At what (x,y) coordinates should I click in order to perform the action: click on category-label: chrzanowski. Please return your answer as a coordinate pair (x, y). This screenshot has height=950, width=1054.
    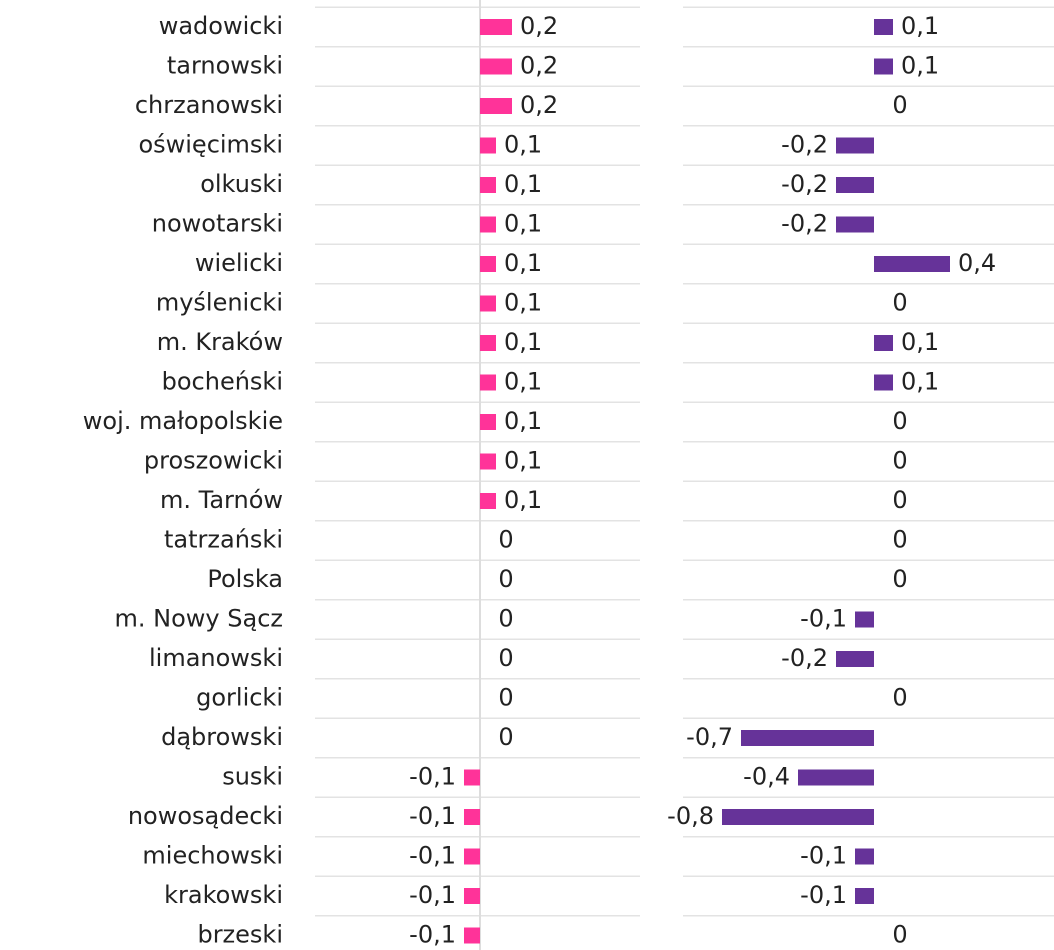
    Looking at the image, I should click on (209, 105).